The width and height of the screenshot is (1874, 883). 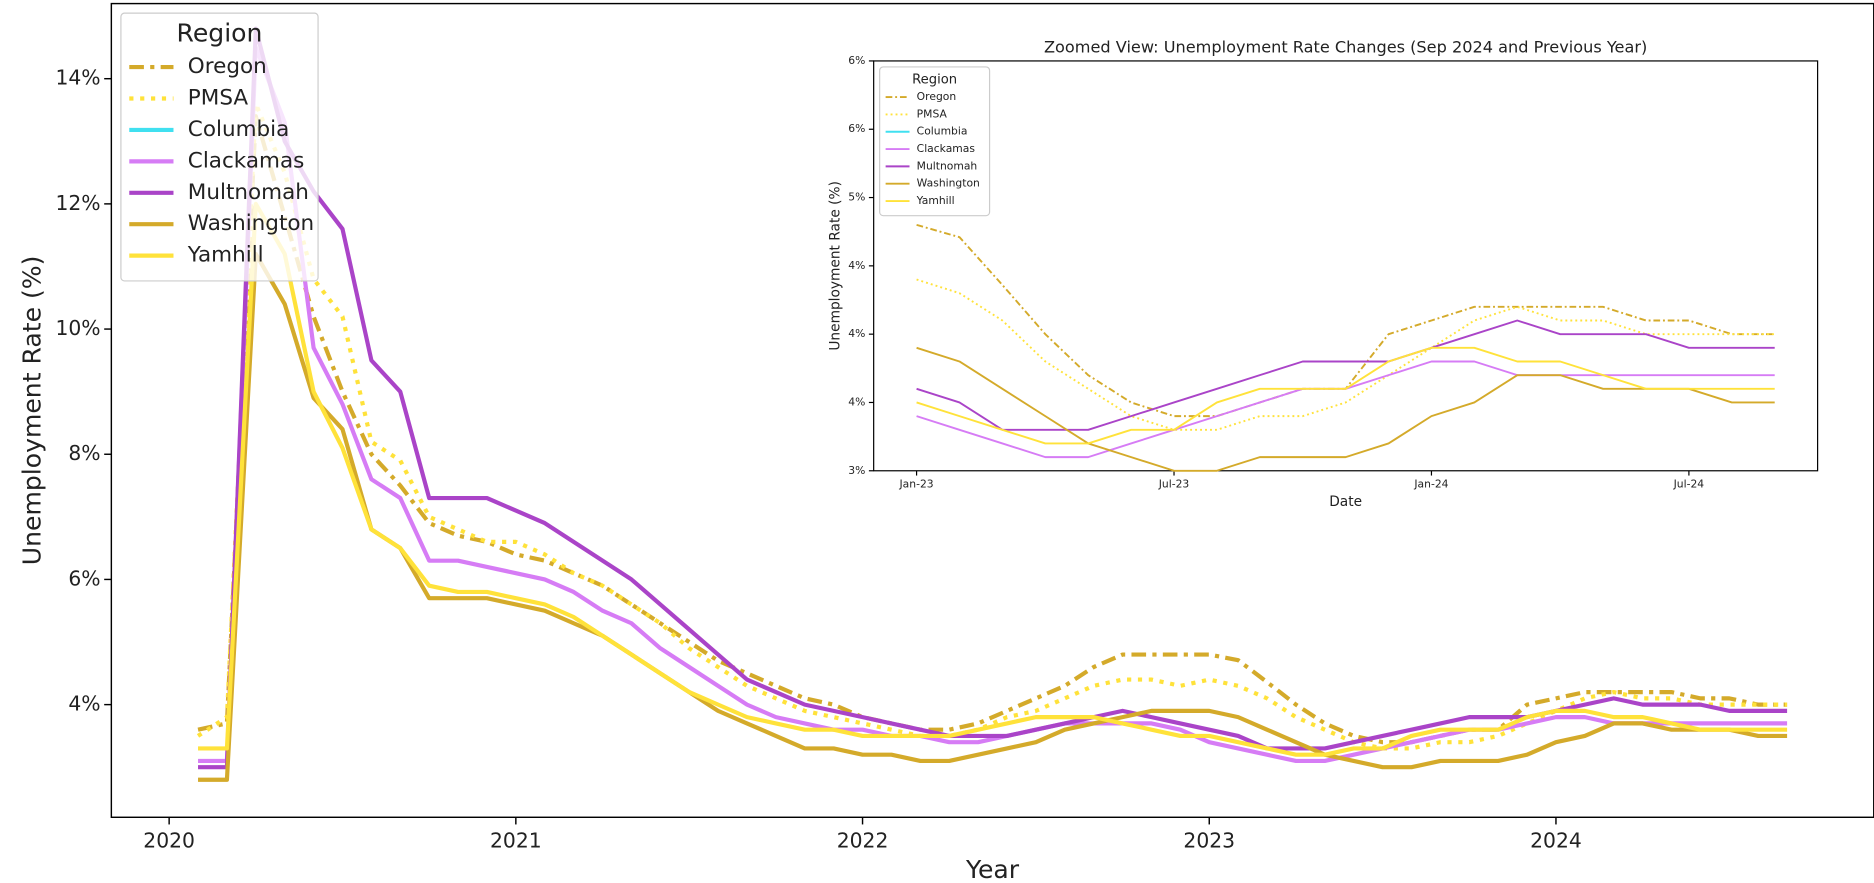 I want to click on x-tick-label: 2024, so click(x=1556, y=841).